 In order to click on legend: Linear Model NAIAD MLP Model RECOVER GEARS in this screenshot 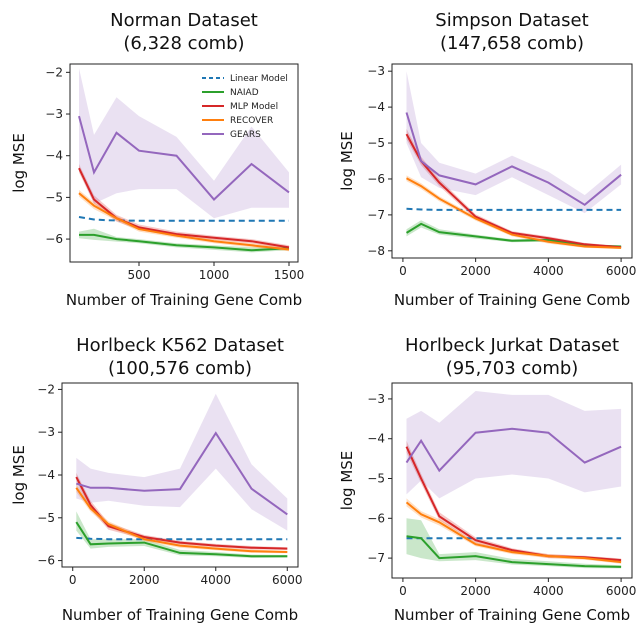, I will do `click(245, 107)`.